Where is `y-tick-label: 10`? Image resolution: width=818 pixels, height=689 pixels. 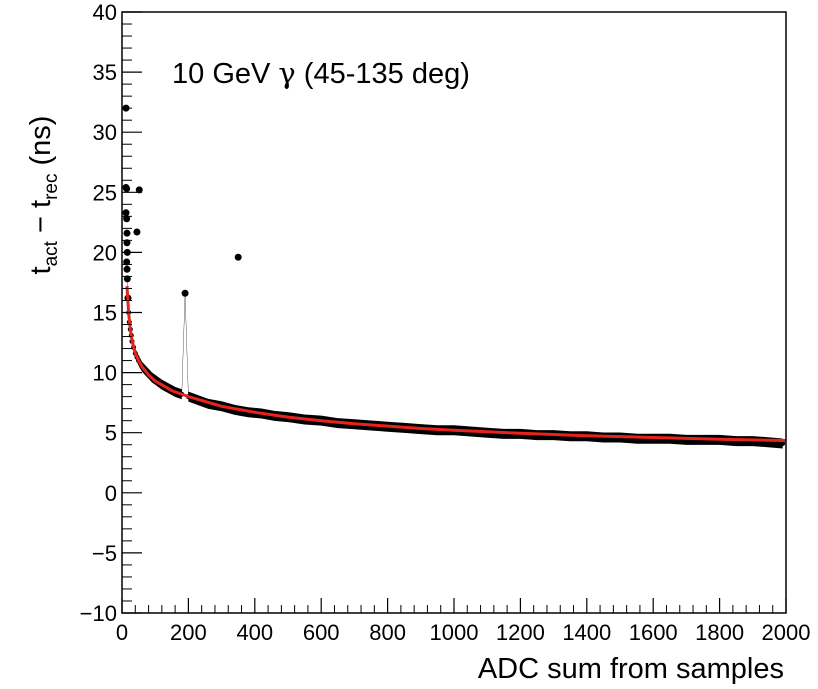 y-tick-label: 10 is located at coordinates (105, 373).